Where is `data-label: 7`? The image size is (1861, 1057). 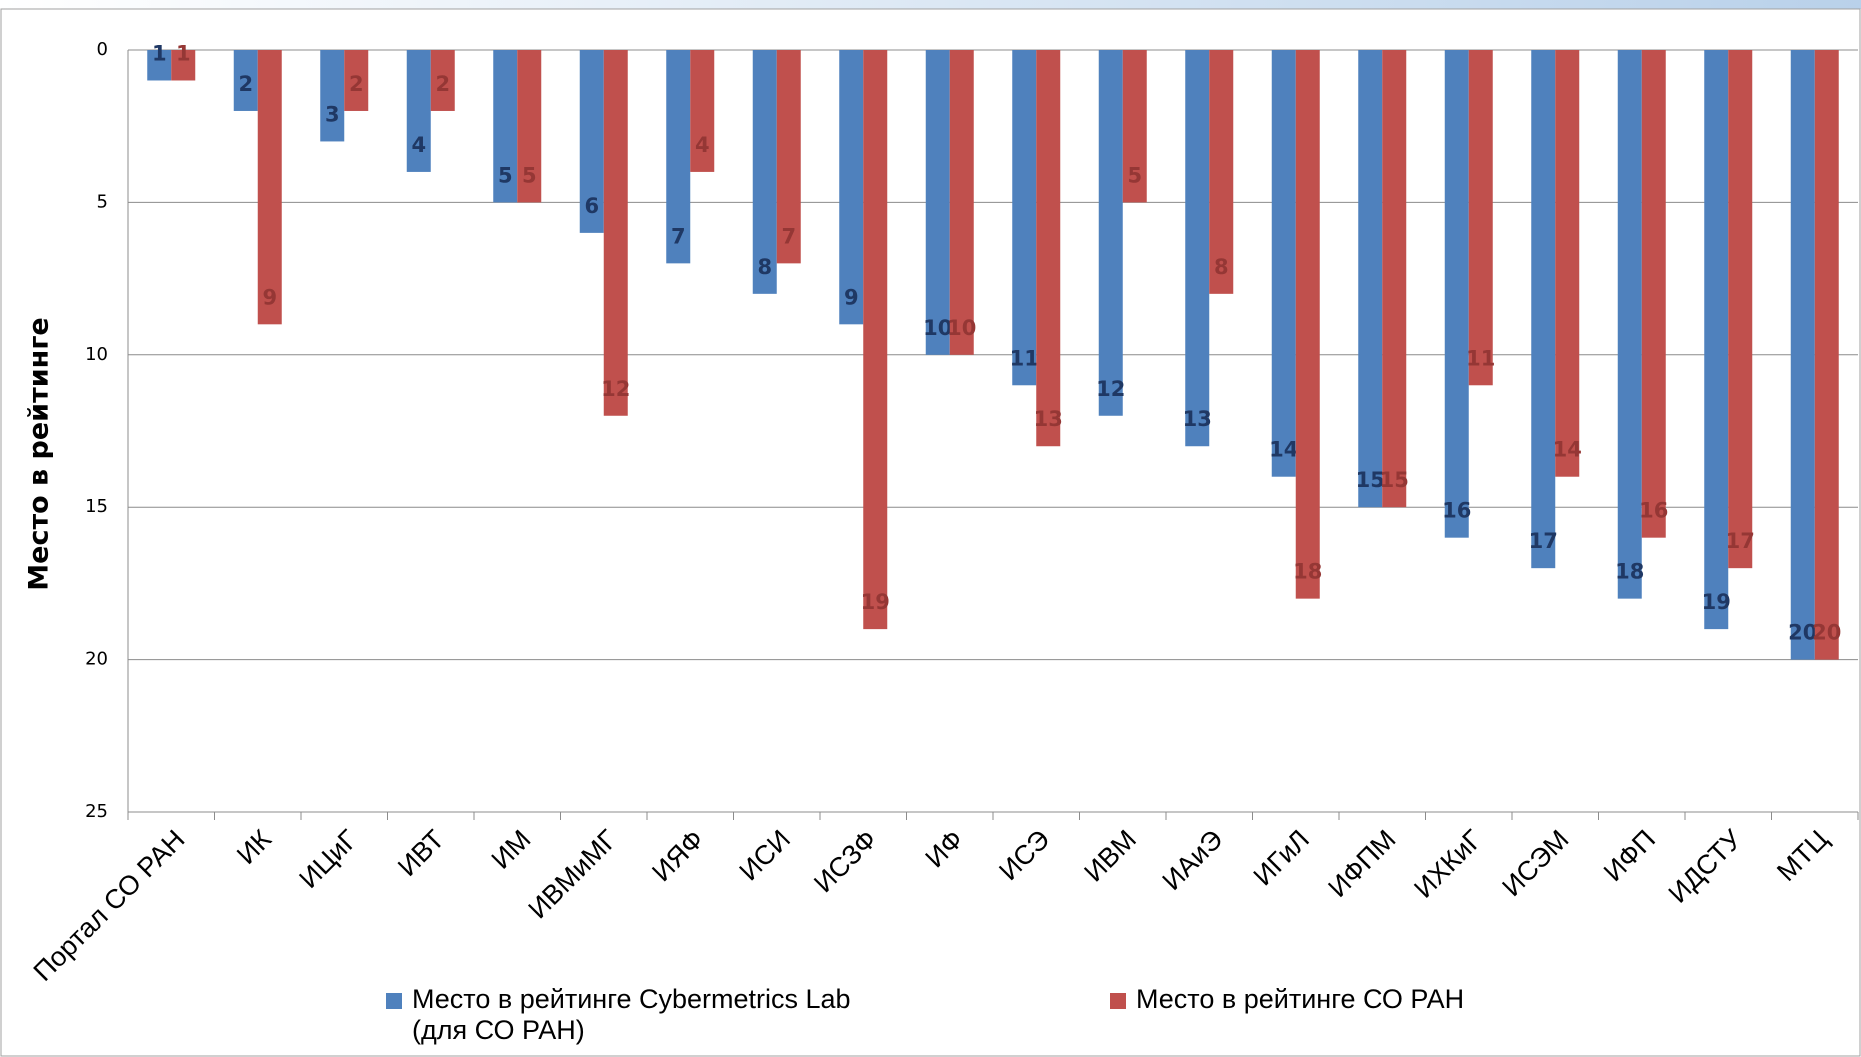 data-label: 7 is located at coordinates (788, 236).